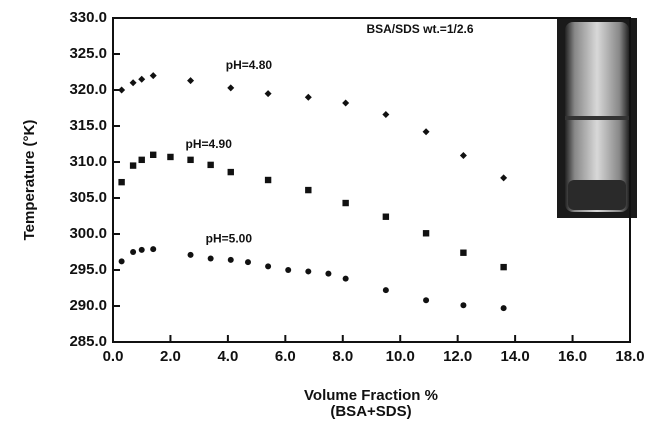 Image resolution: width=660 pixels, height=427 pixels. What do you see at coordinates (113, 356) in the screenshot?
I see `x-tick-label: 0.0` at bounding box center [113, 356].